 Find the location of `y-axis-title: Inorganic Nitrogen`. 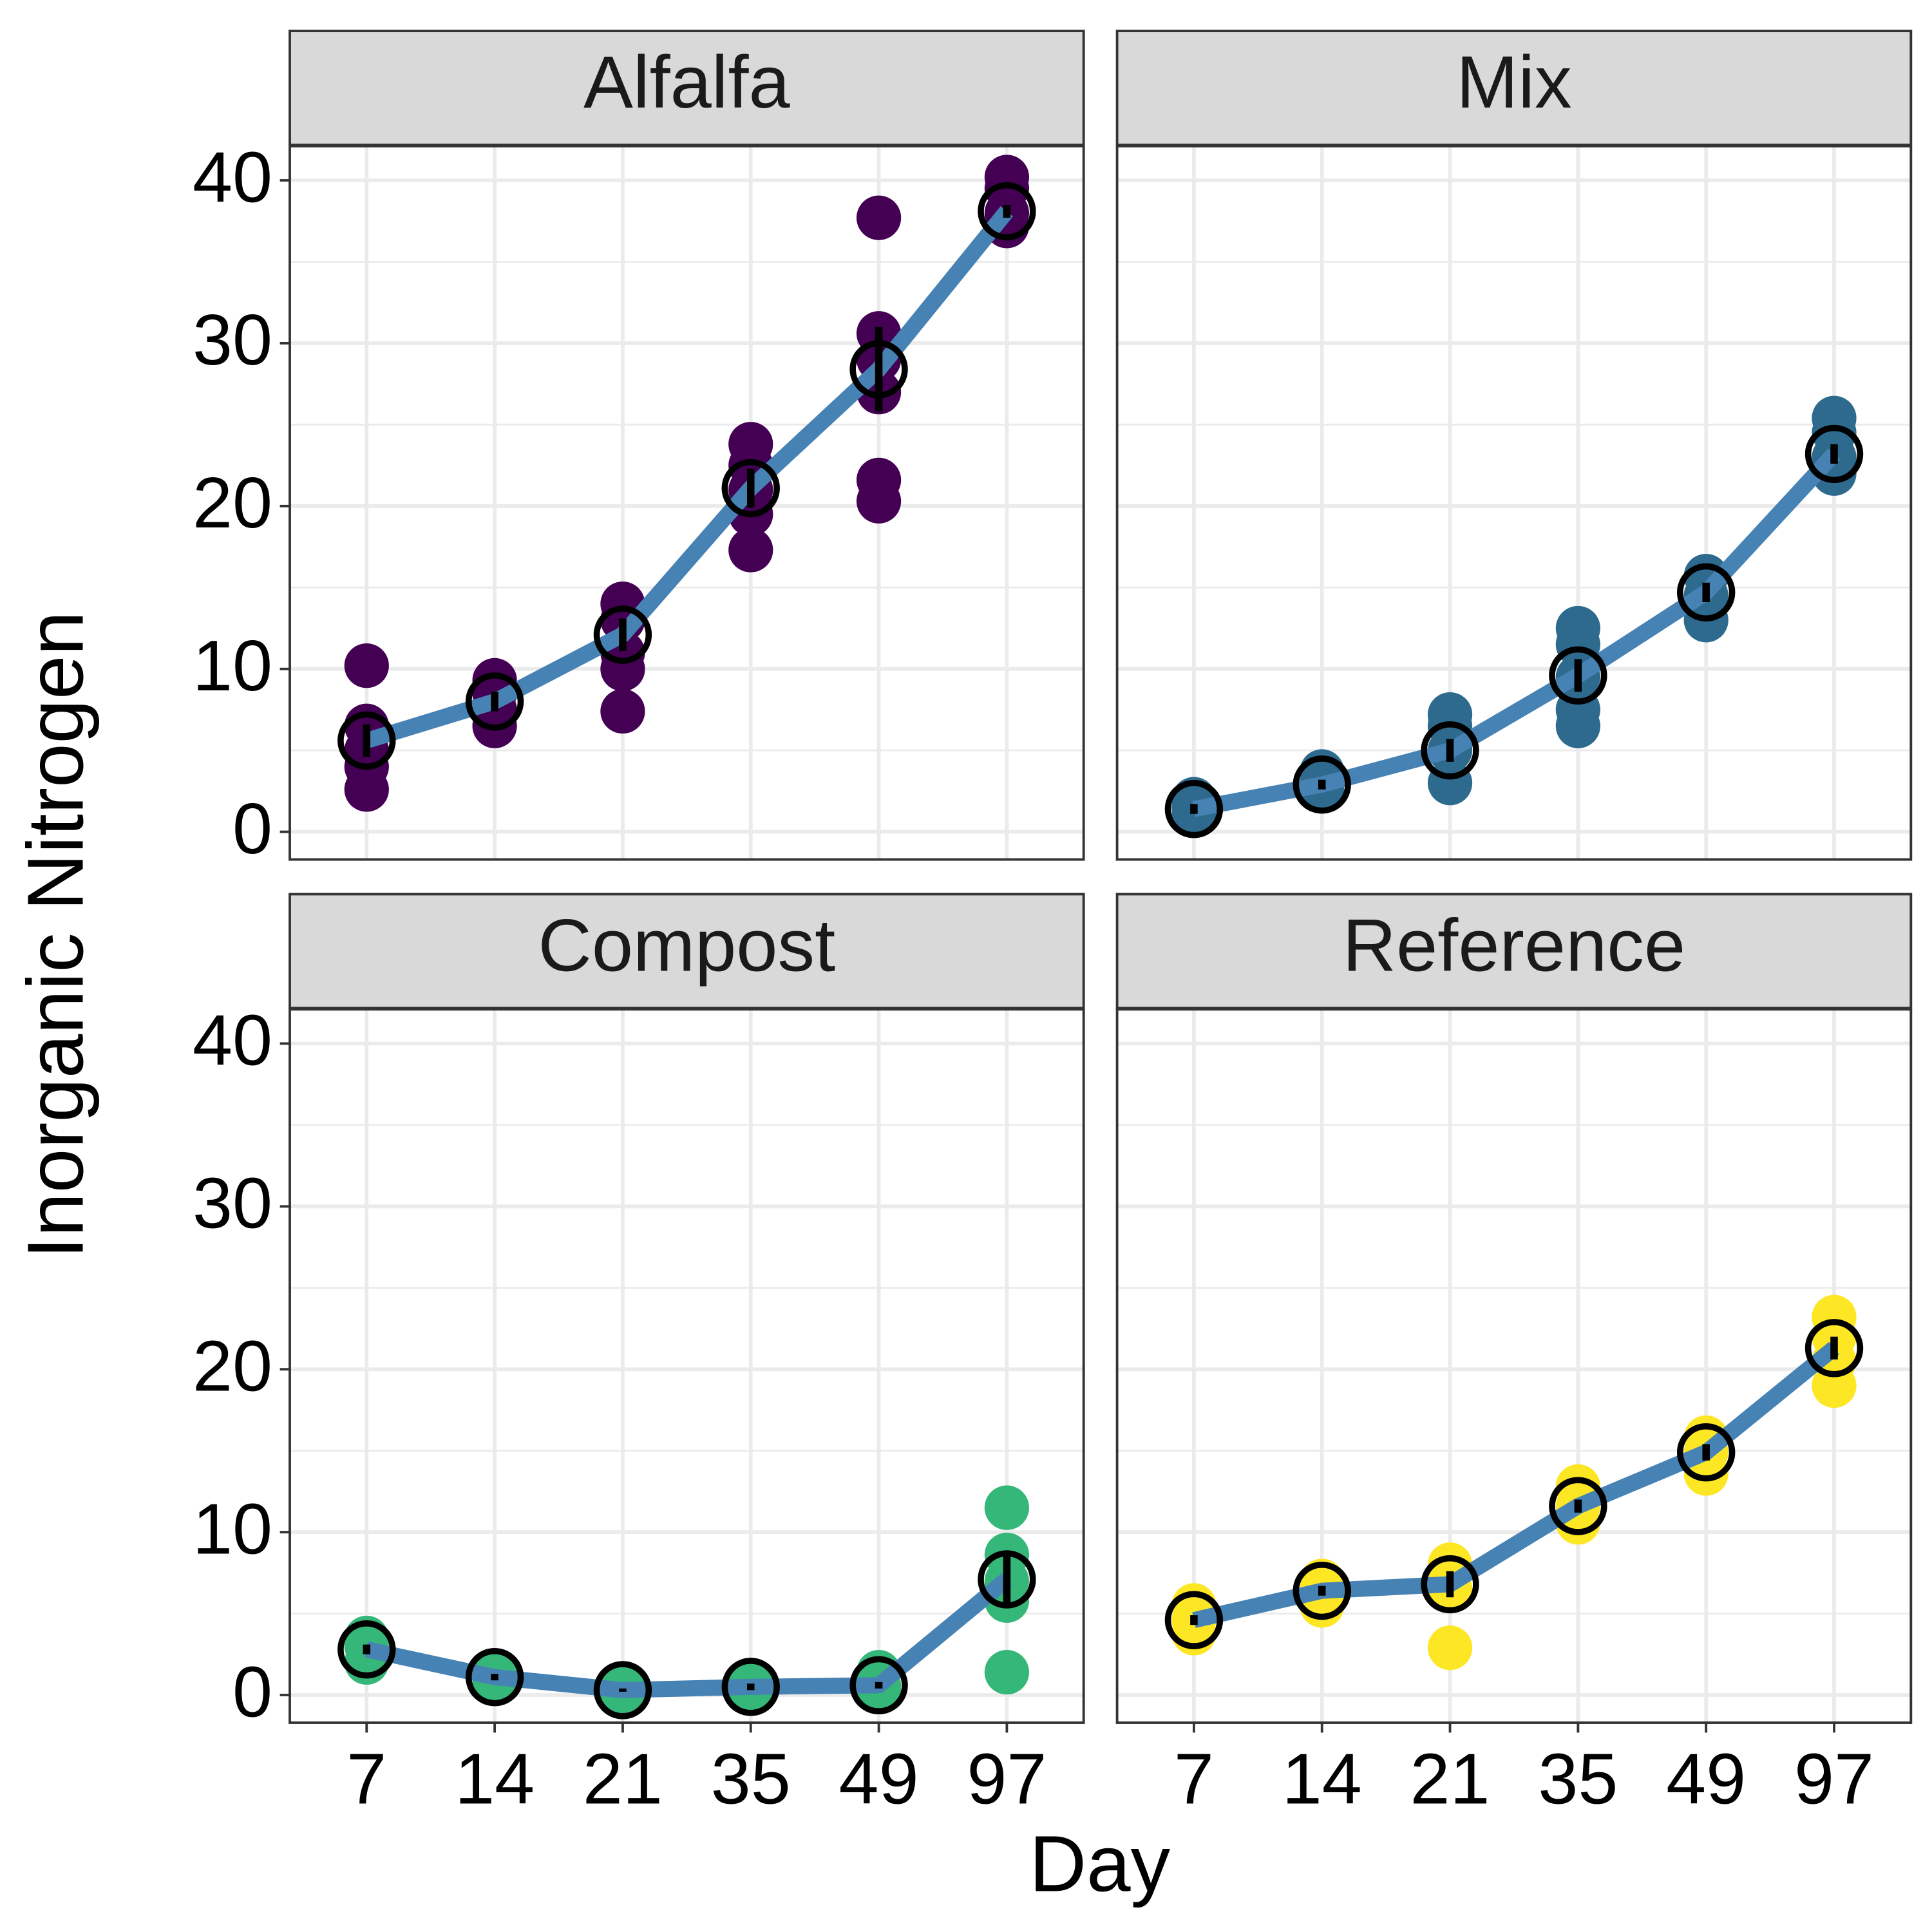

y-axis-title: Inorganic Nitrogen is located at coordinates (56, 935).